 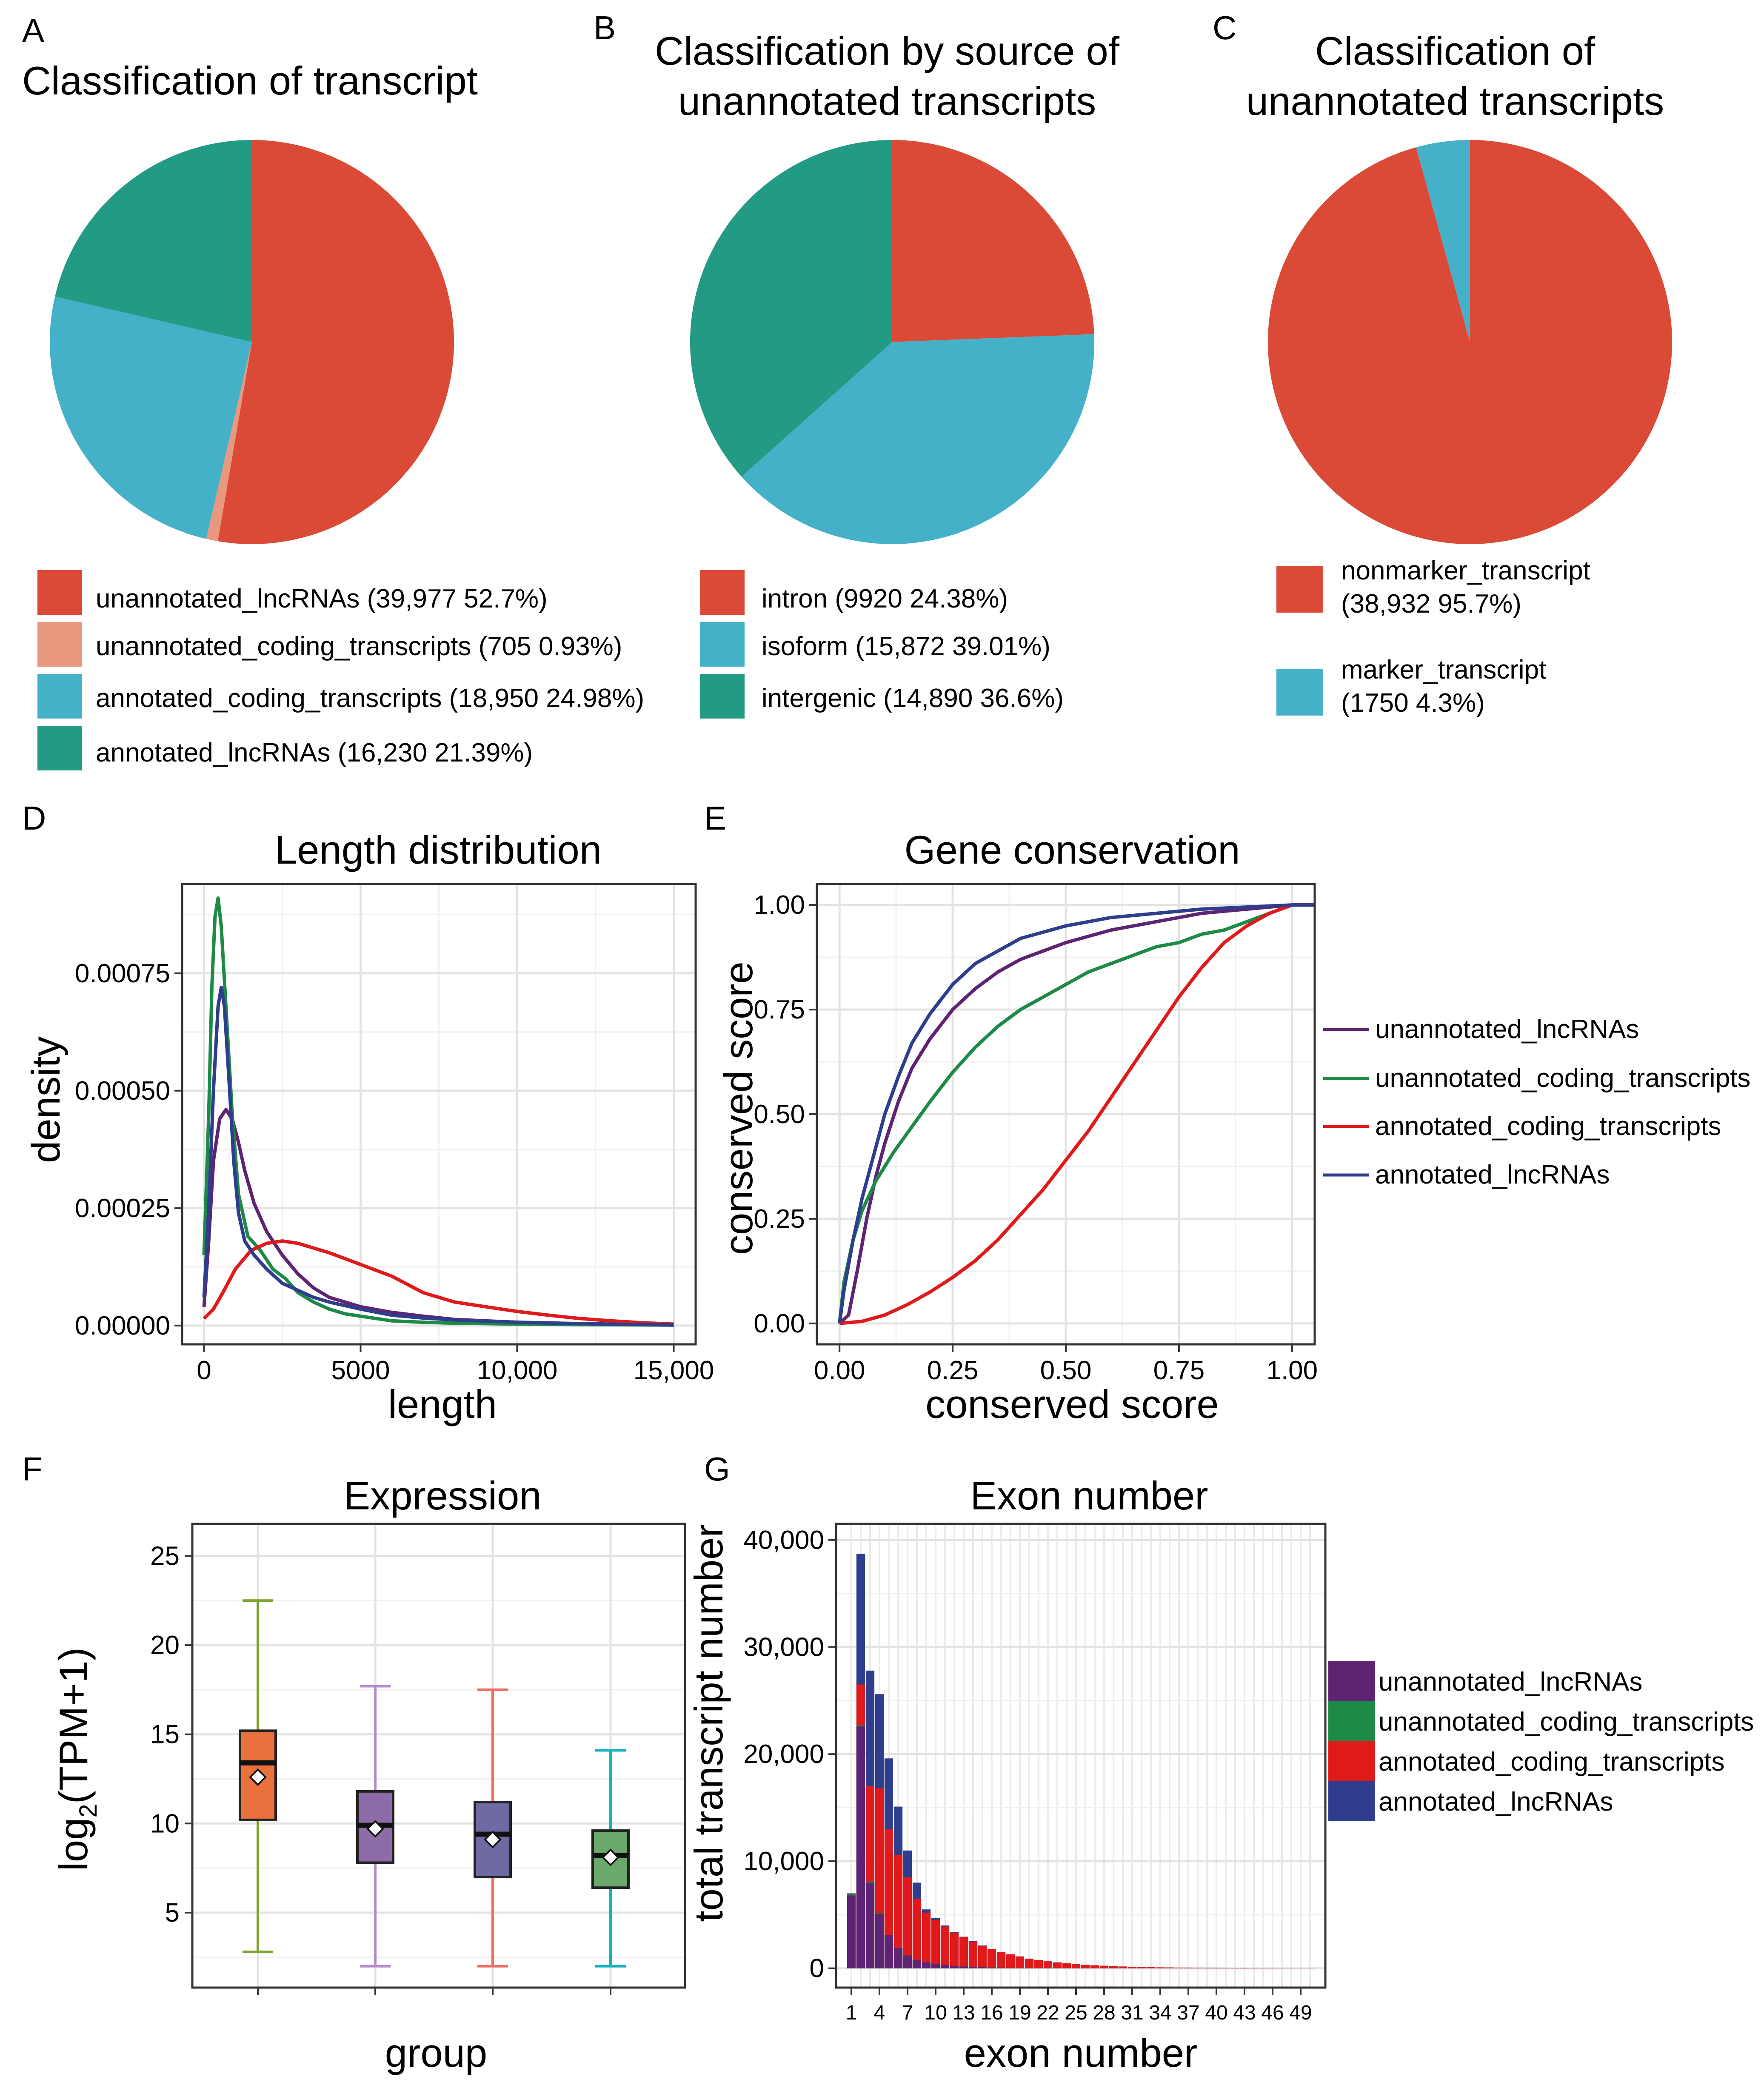 I want to click on exon-bar-34-annotated_coding_transcripts, so click(x=1160, y=1967).